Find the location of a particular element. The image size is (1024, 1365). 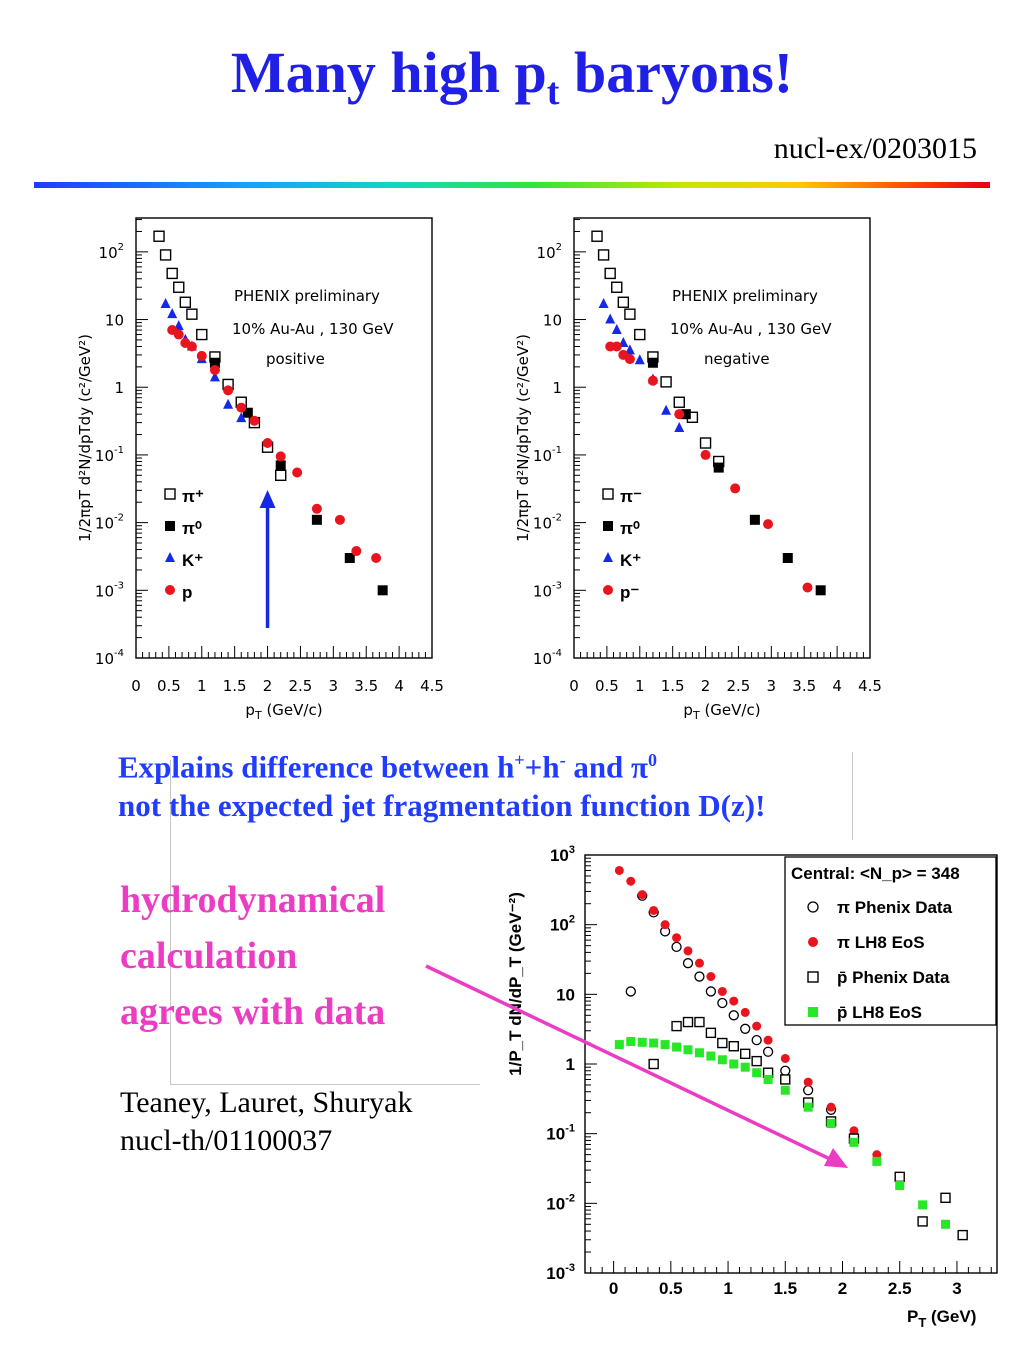

y-tick-label: 10³ is located at coordinates (562, 854).